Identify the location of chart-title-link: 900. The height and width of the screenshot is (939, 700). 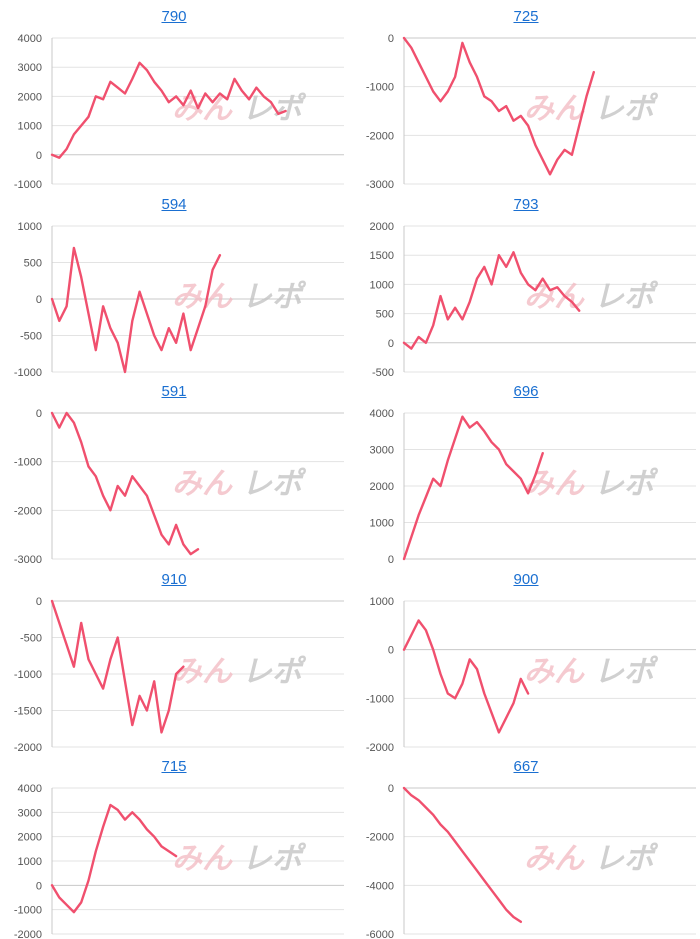
(526, 579).